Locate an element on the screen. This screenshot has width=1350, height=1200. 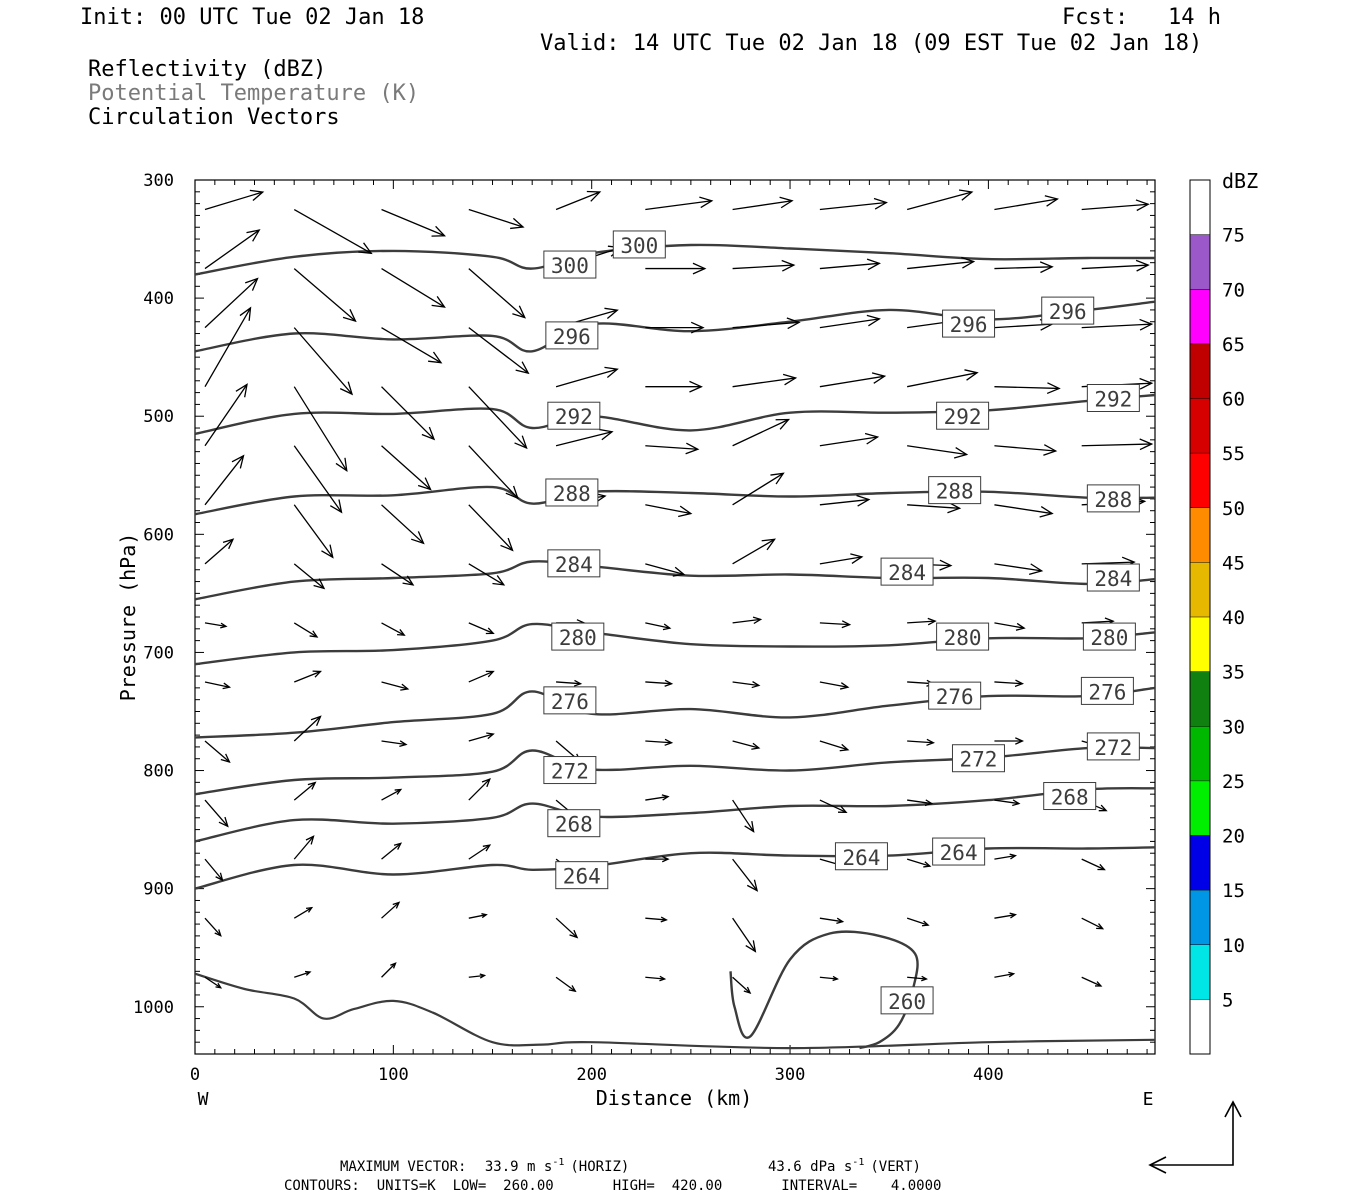
contour-label: 276 is located at coordinates (1107, 690).